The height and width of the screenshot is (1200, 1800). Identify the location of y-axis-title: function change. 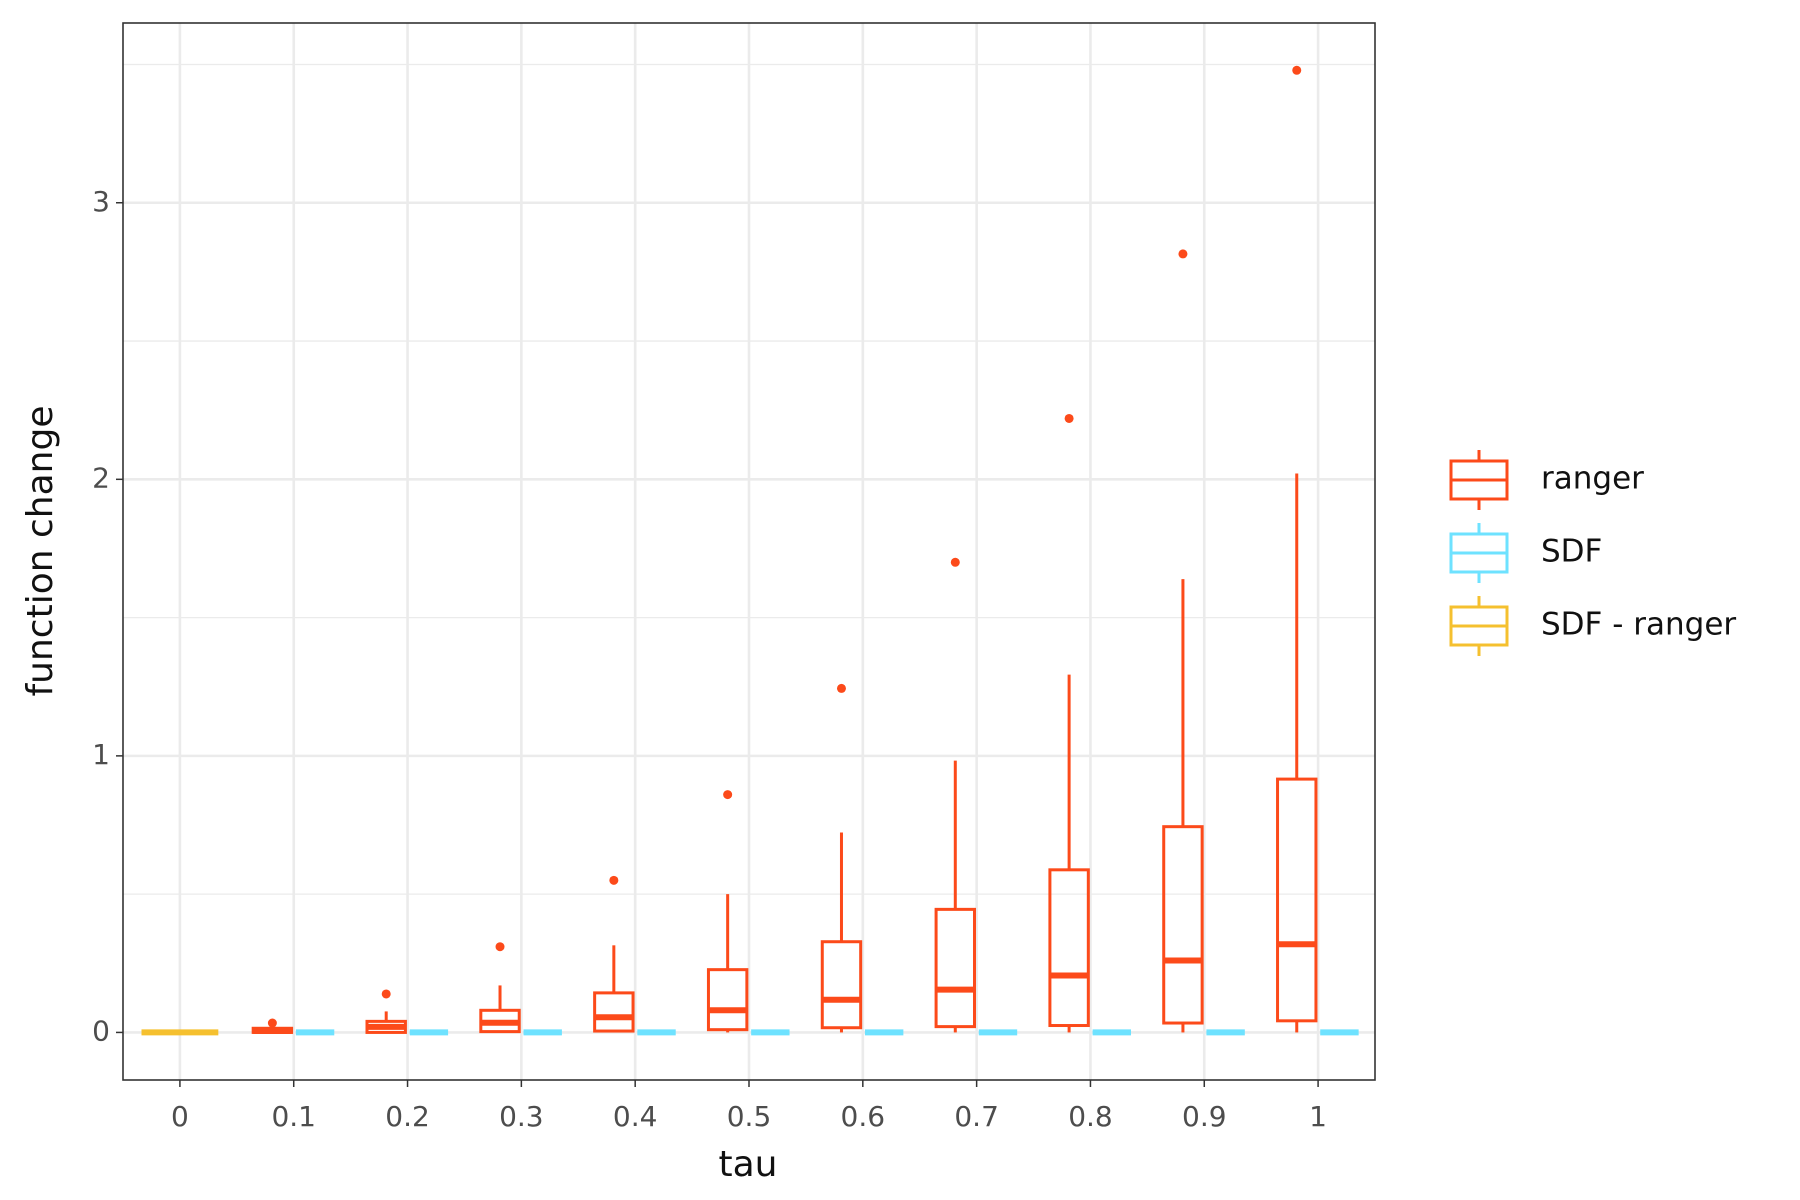
(40, 551).